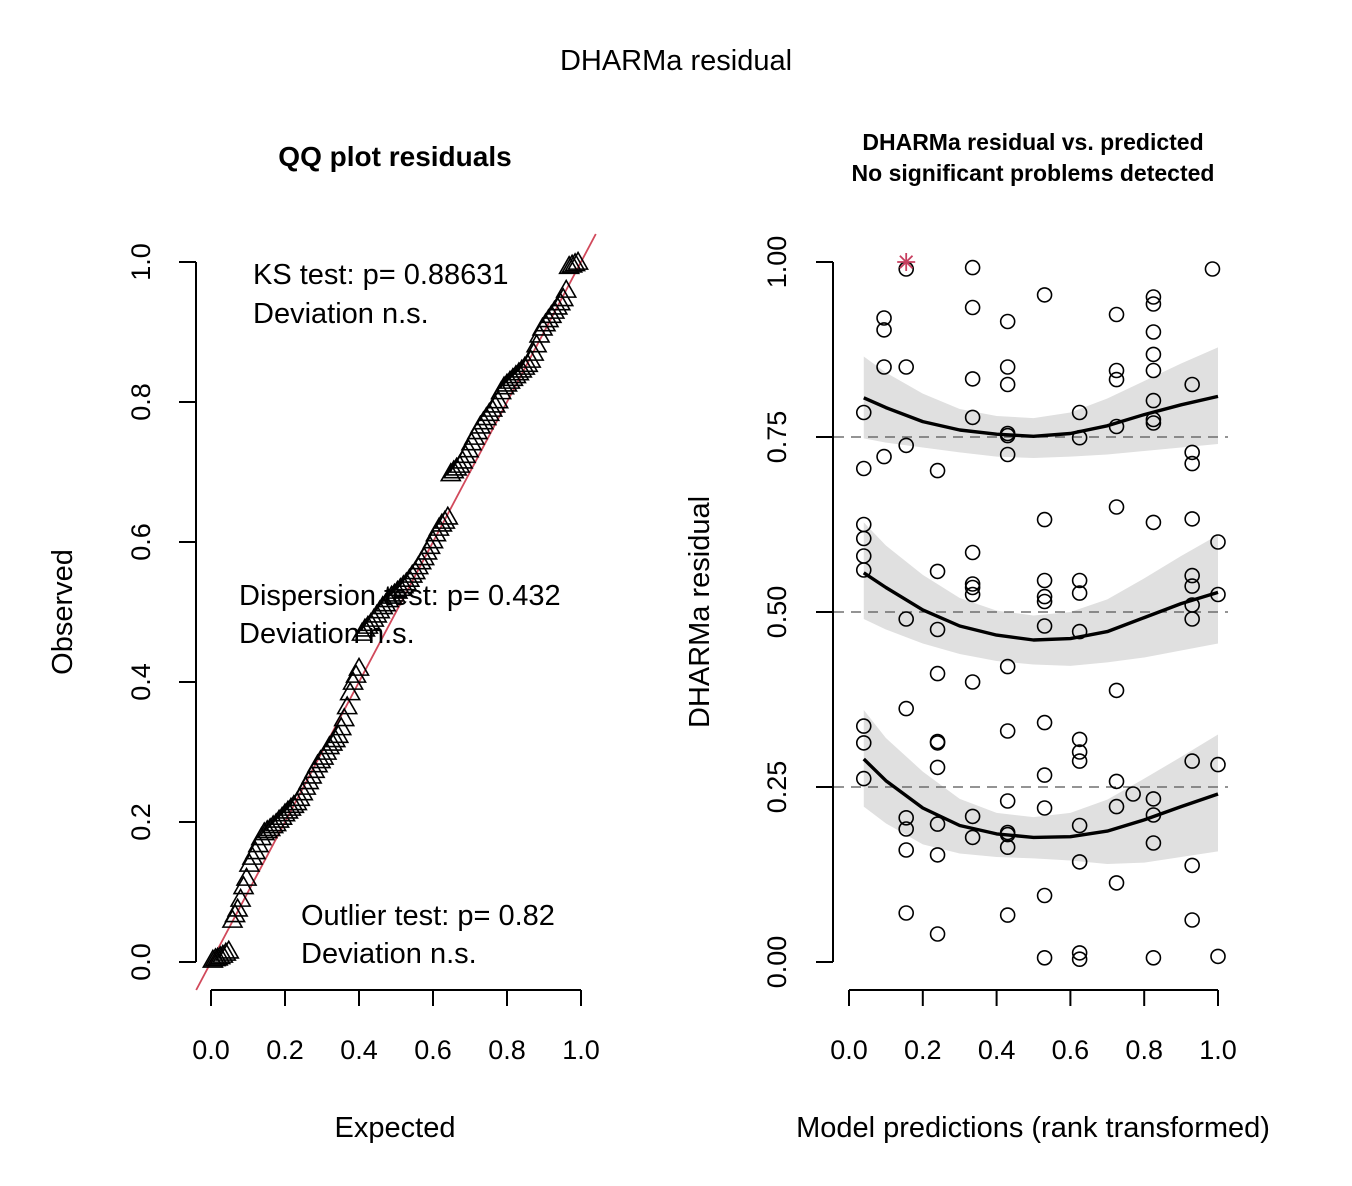 This screenshot has width=1352, height=1186. Describe the element at coordinates (1033, 173) in the screenshot. I see `residual-plot-subtitle: No significant problems detected` at that location.